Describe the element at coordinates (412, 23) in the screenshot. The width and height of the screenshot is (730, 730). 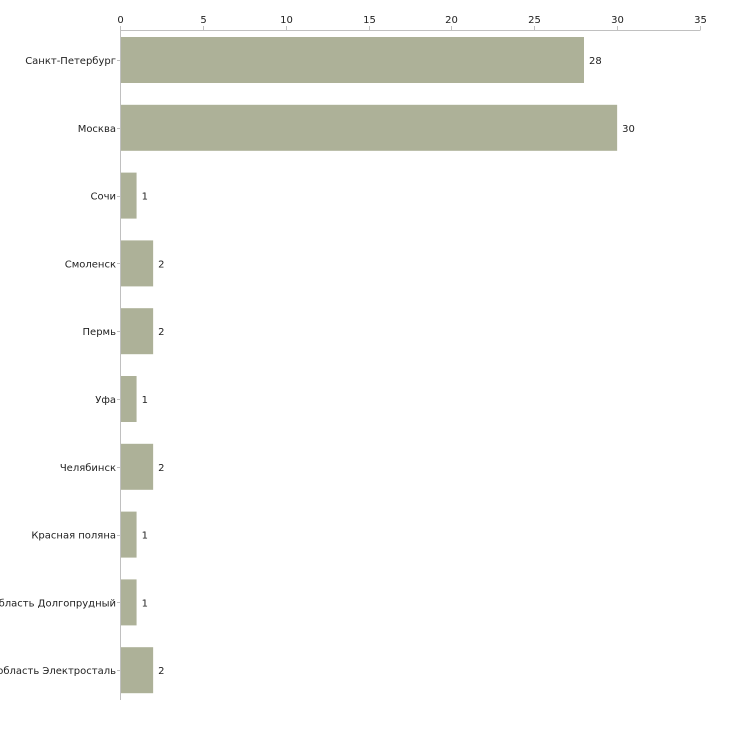
I see `x-axis: 0 5 10 15 20 25 30 35` at that location.